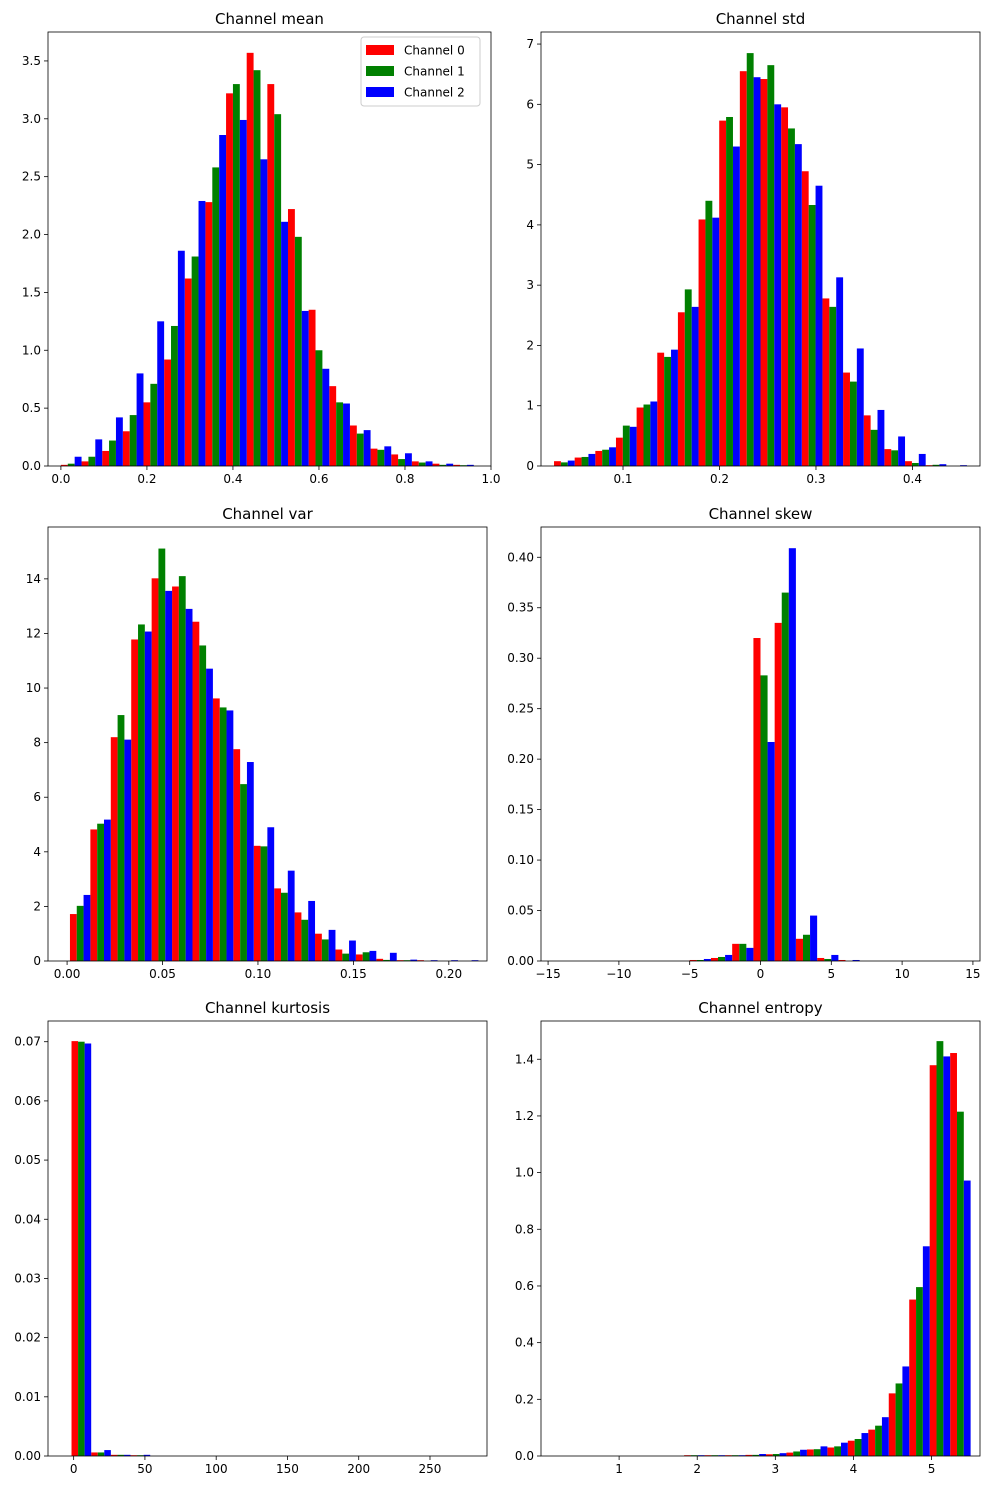 This screenshot has height=1489, width=989. Describe the element at coordinates (27, 1219) in the screenshot. I see `y-tick-label: 0.04` at that location.